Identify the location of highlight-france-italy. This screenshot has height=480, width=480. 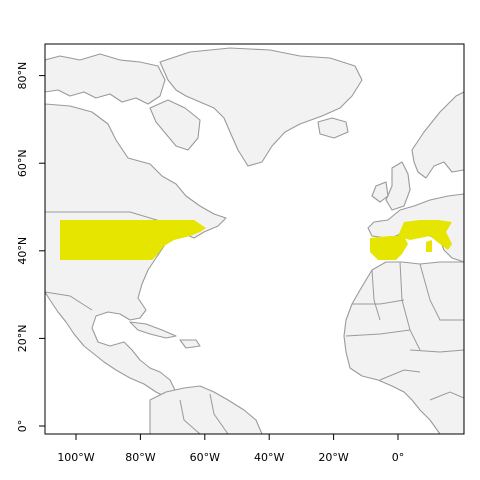
(425, 235).